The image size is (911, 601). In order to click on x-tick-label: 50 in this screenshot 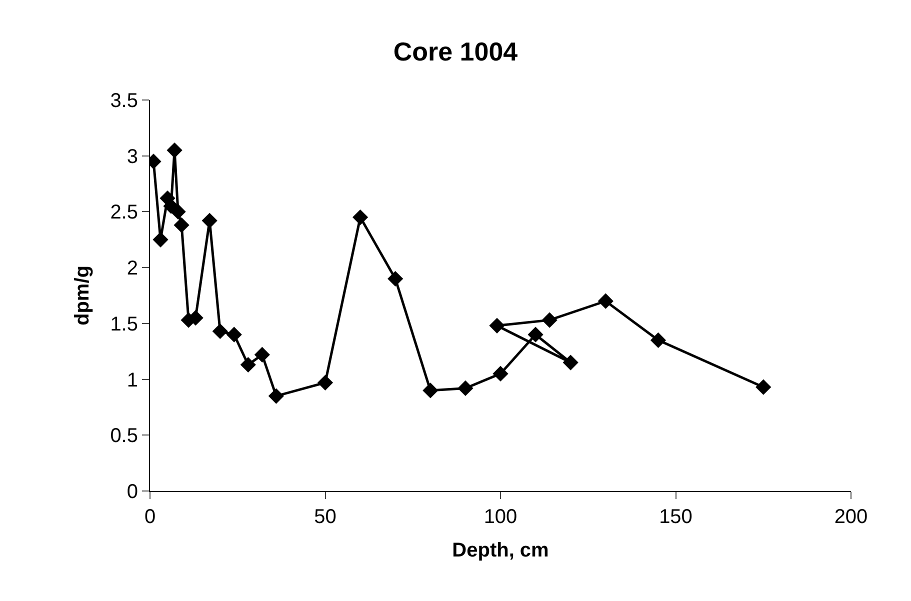, I will do `click(325, 517)`.